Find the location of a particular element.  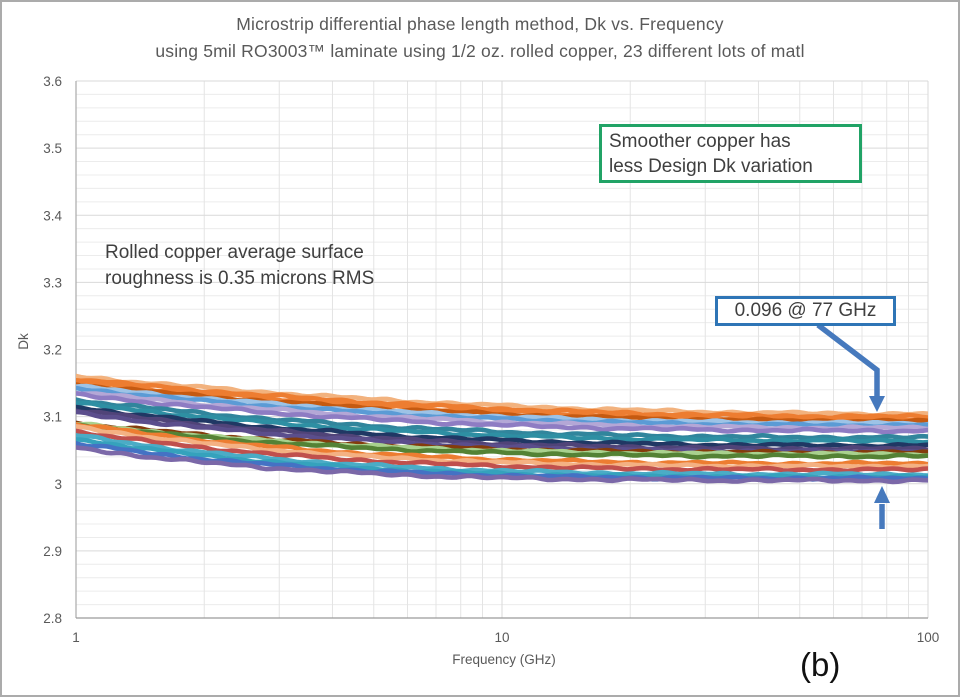

y-tick-label: 3.1 is located at coordinates (52, 417).